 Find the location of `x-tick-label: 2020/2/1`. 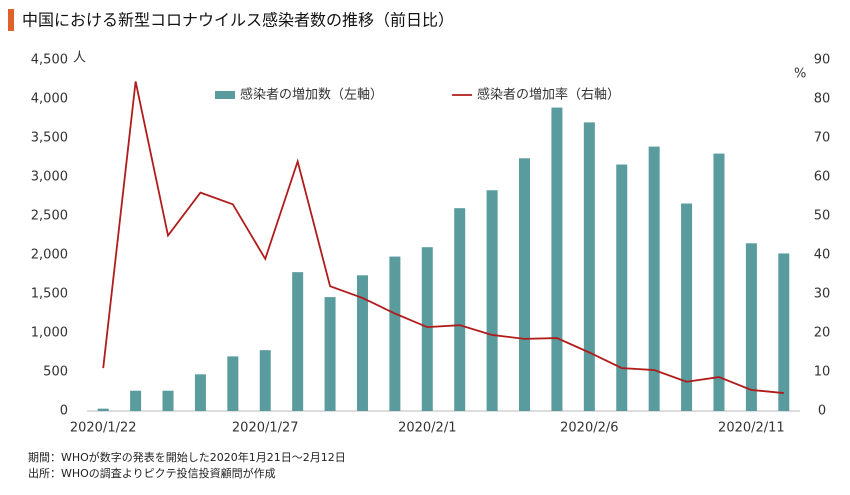

x-tick-label: 2020/2/1 is located at coordinates (427, 428).